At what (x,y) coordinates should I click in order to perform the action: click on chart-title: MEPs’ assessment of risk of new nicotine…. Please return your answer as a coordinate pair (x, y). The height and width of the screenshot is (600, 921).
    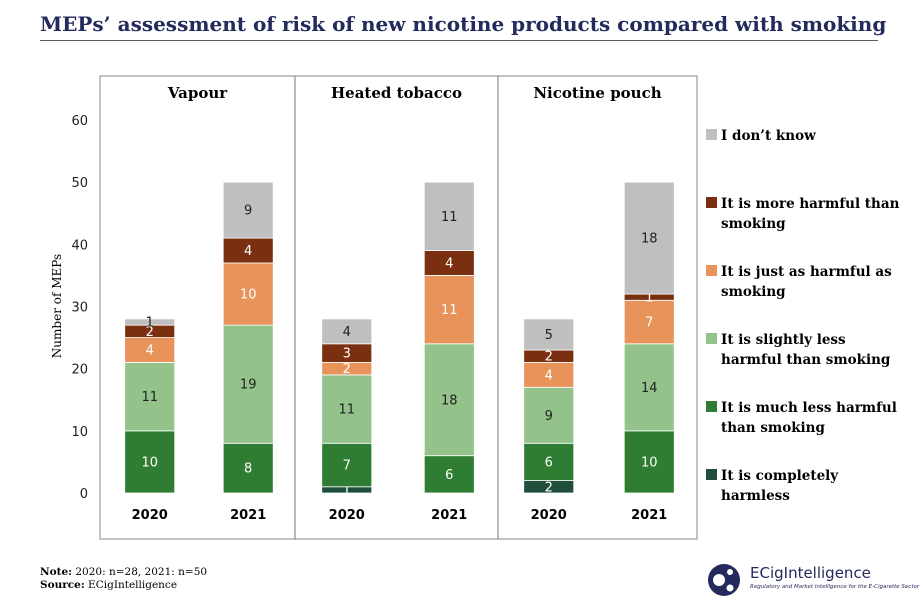
    Looking at the image, I should click on (463, 24).